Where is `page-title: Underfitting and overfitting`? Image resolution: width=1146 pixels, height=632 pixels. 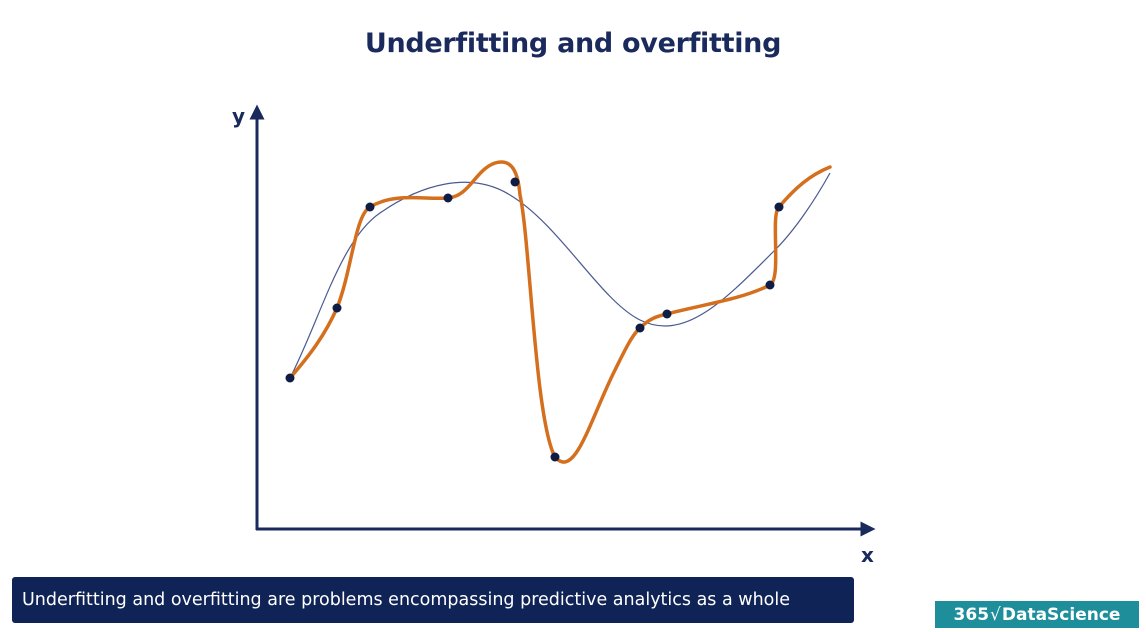
page-title: Underfitting and overfitting is located at coordinates (573, 43).